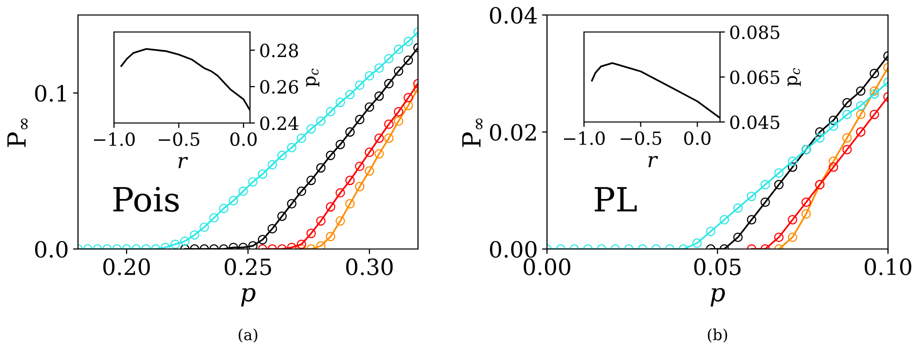  Describe the element at coordinates (547, 267) in the screenshot. I see `x-tick-label: 0.00` at that location.